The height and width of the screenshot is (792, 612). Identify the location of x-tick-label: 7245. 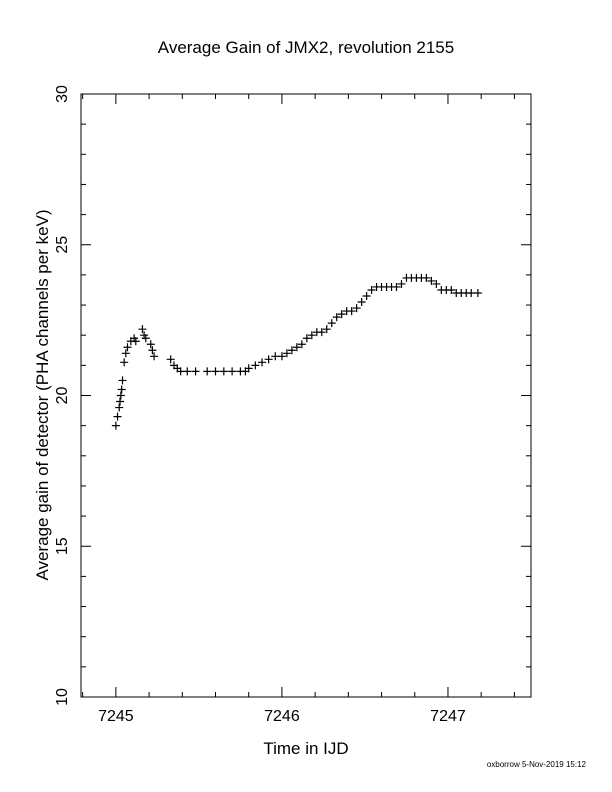
(116, 716).